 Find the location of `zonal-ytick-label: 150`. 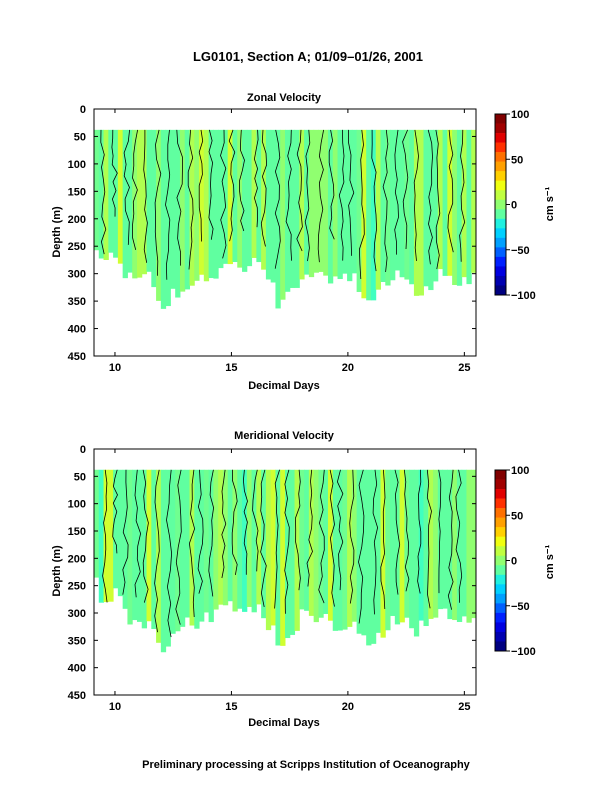

zonal-ytick-label: 150 is located at coordinates (77, 192).